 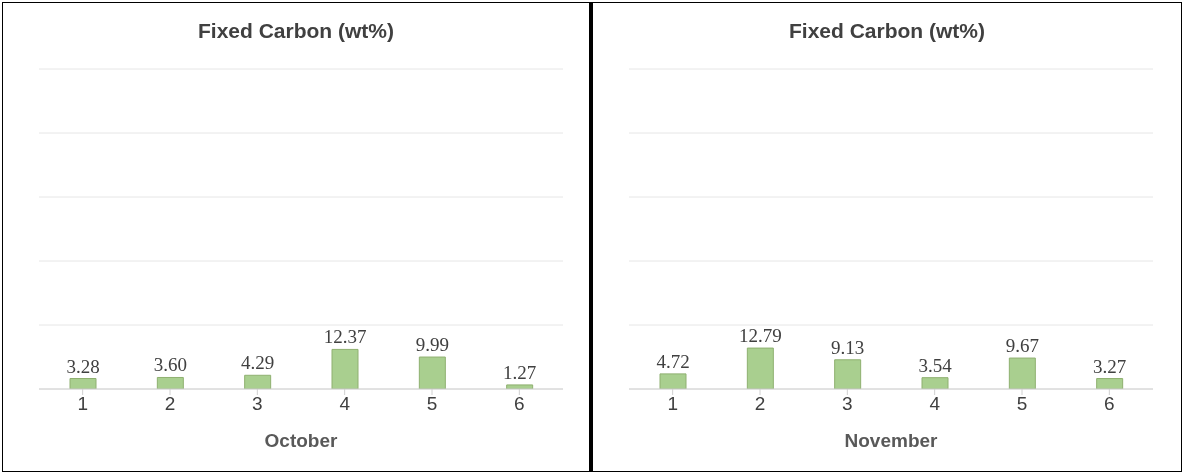 I want to click on data-label: 3.28, so click(x=83, y=366).